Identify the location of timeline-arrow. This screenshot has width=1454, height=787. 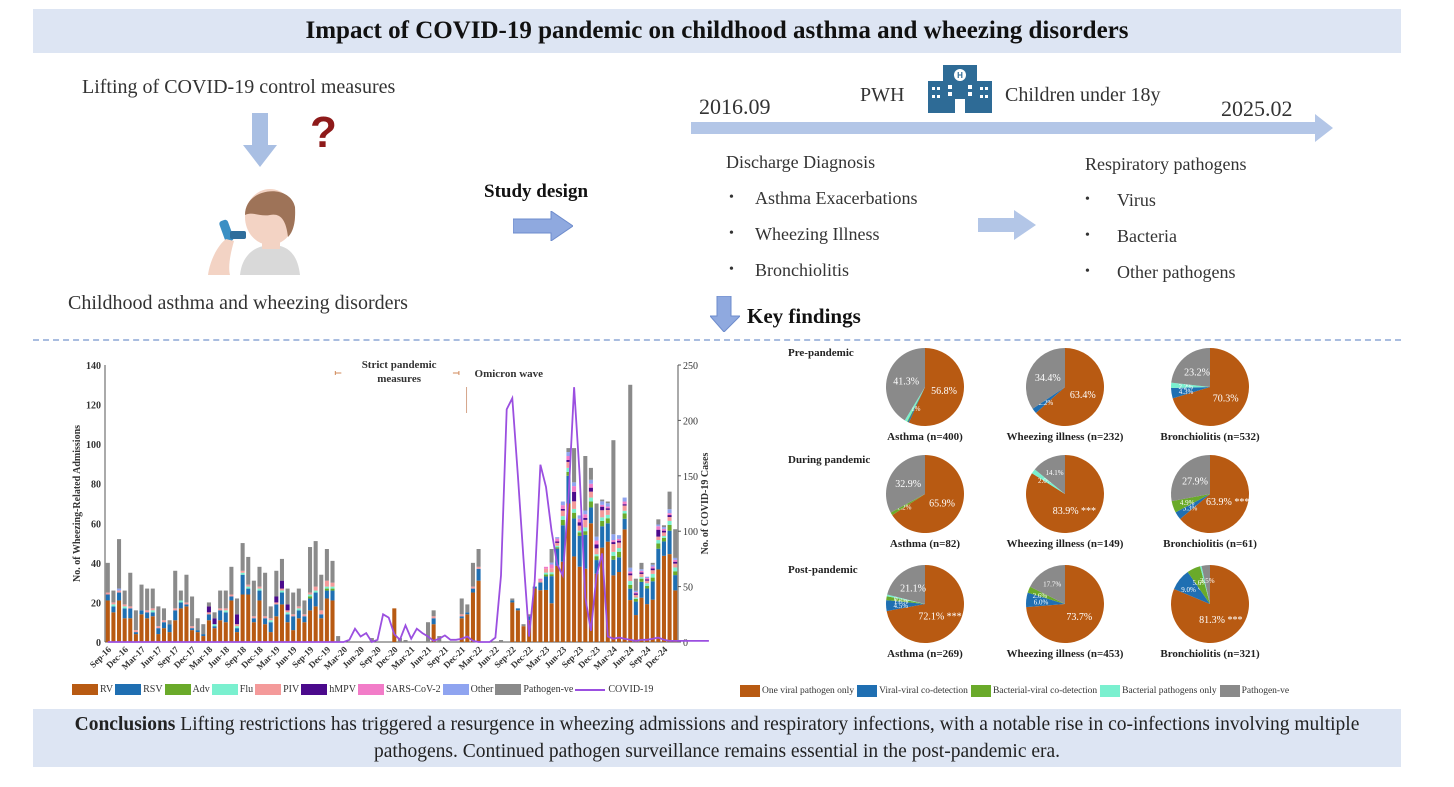
(1012, 128).